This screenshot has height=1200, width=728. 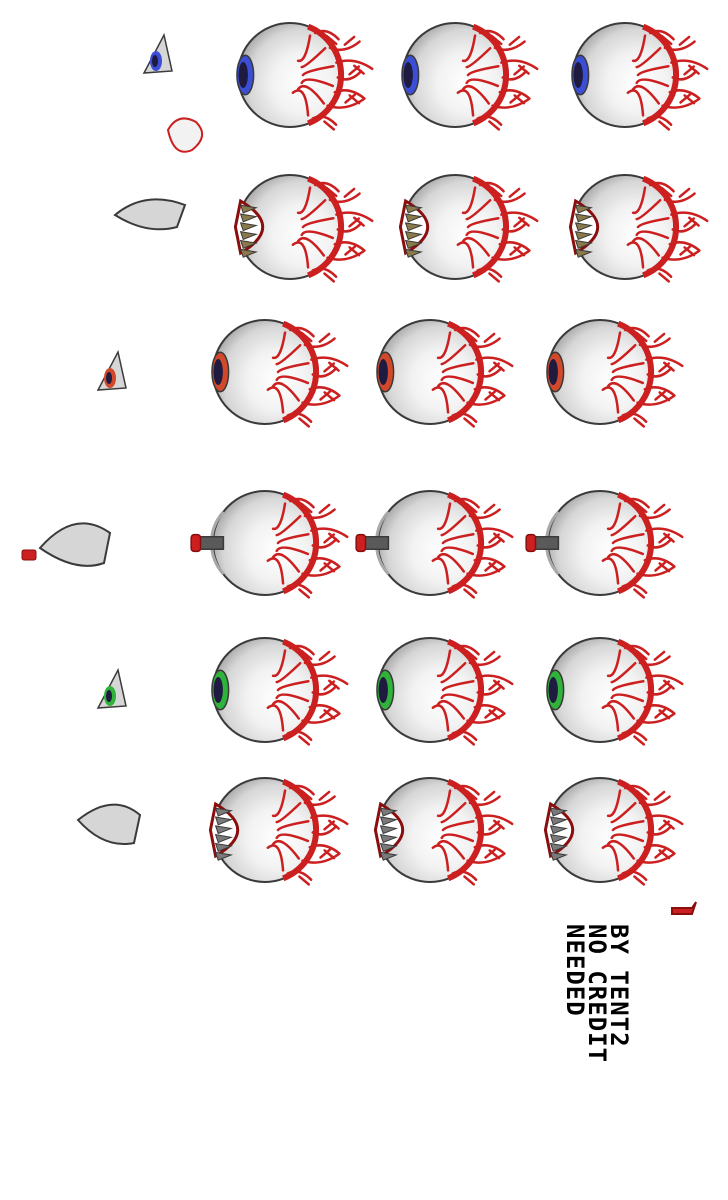 What do you see at coordinates (575, 970) in the screenshot?
I see `credit-line-3: NEEDED` at bounding box center [575, 970].